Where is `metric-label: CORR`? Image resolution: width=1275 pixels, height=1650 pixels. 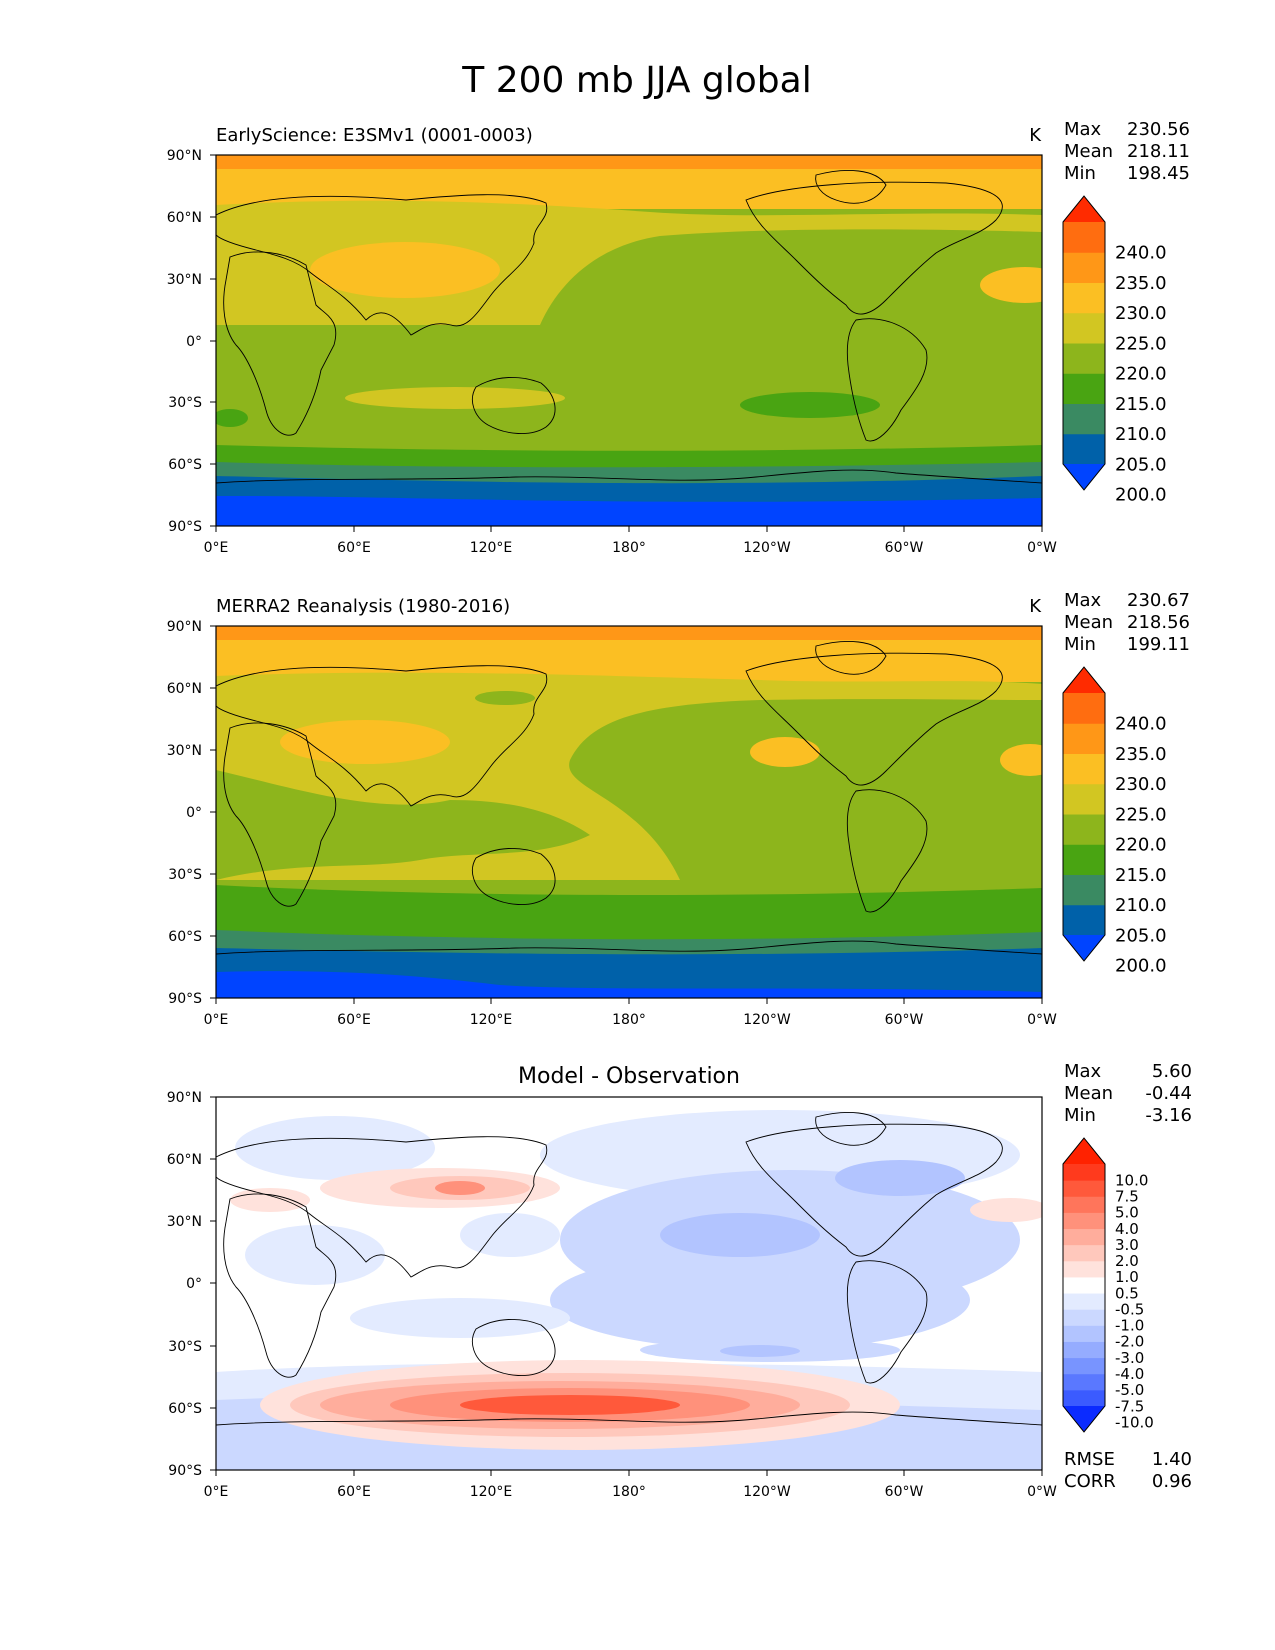
metric-label: CORR is located at coordinates (1090, 1481).